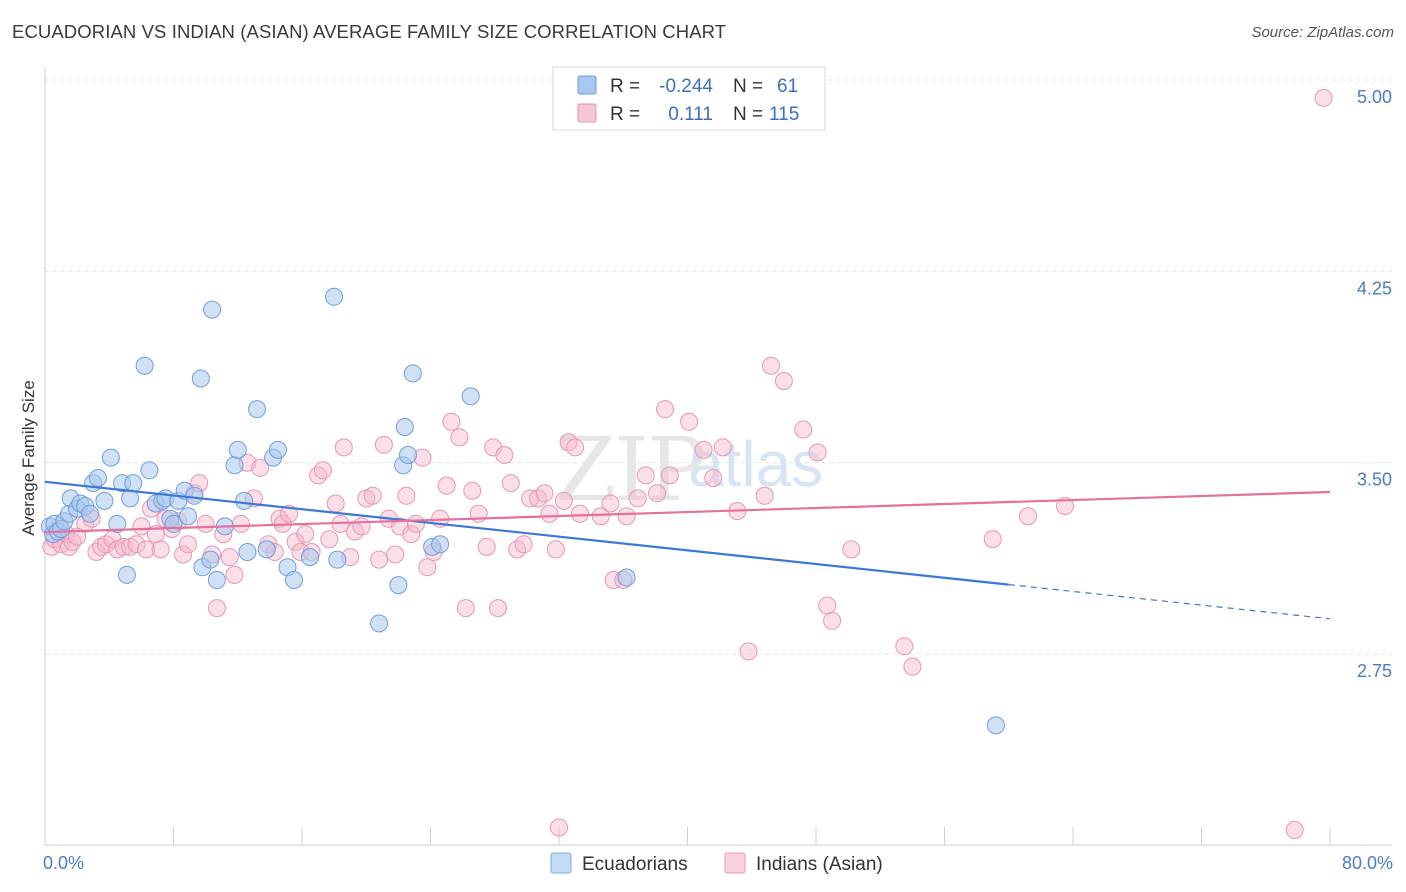 This screenshot has width=1406, height=892. Describe the element at coordinates (587, 85) in the screenshot. I see `legend-swatch-ecuadorians` at that location.